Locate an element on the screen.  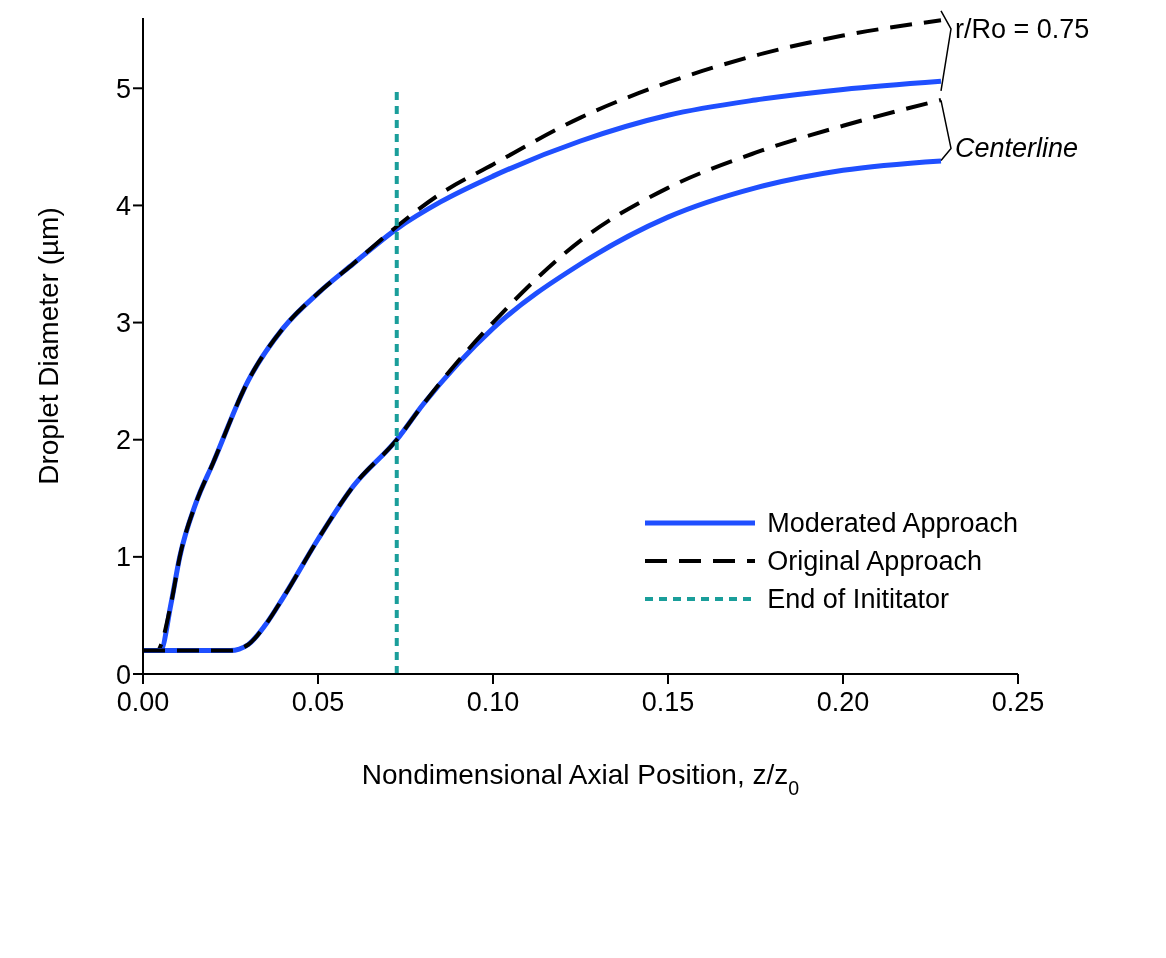
legend-label: End of Inititator is located at coordinates (858, 599).